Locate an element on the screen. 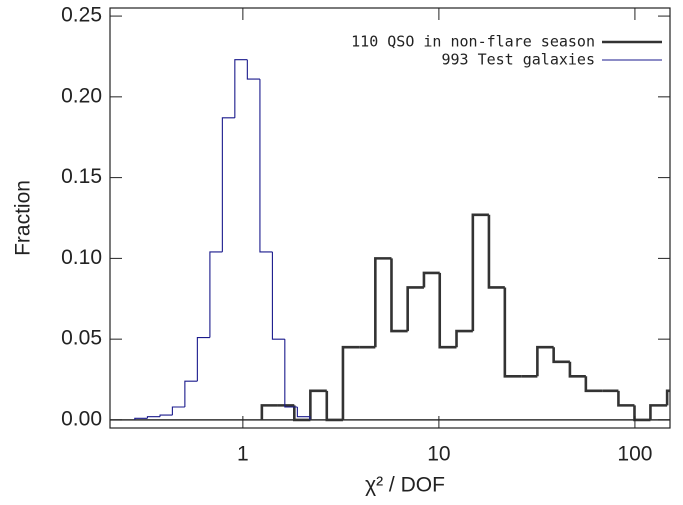  y-tick-label: 0.20 is located at coordinates (81, 95).